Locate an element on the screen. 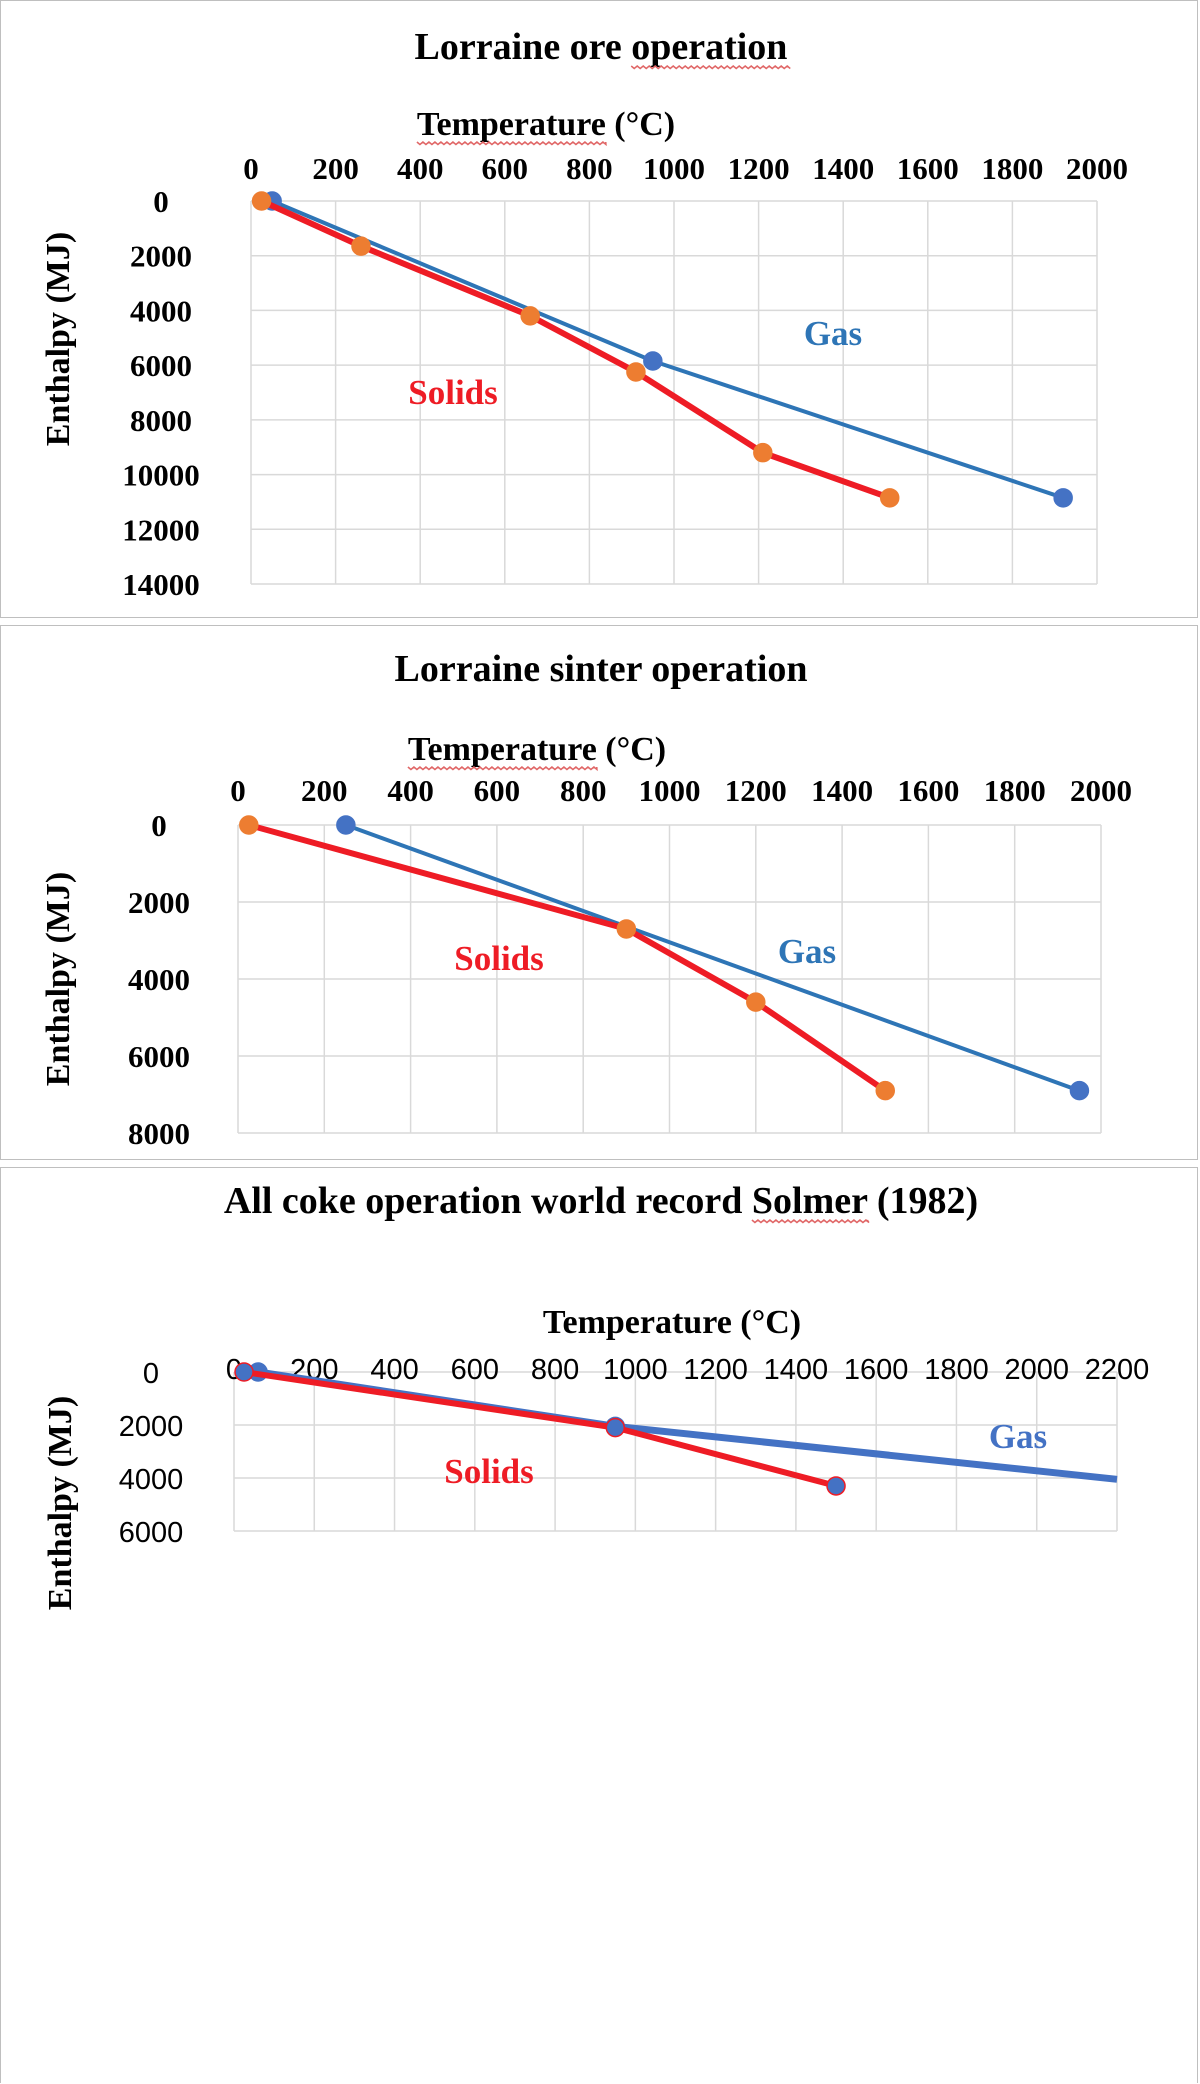 This screenshot has width=1200, height=2084. y-tick-labels: 0 2000 4000 6000 is located at coordinates (151, 1453).